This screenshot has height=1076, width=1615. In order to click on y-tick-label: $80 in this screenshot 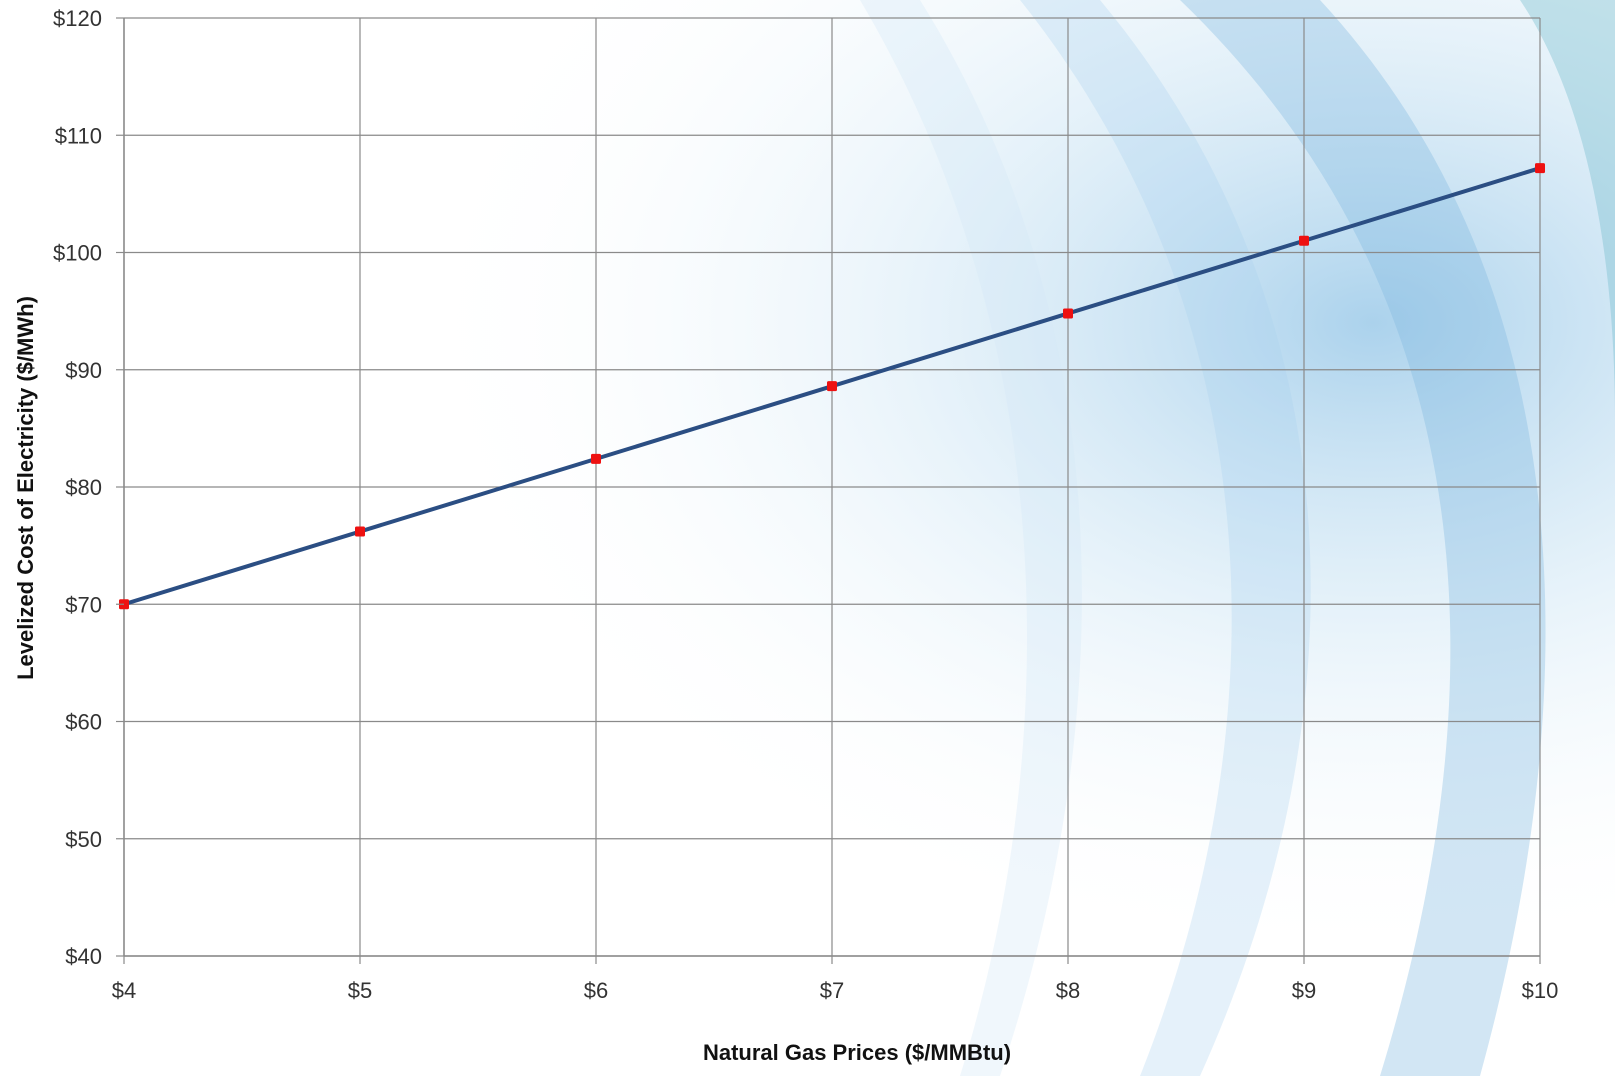, I will do `click(83, 487)`.